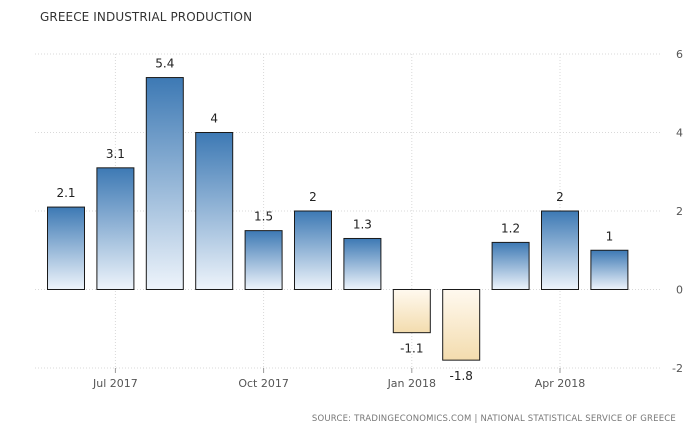 The width and height of the screenshot is (700, 440). I want to click on bar-may-2018, so click(609, 269).